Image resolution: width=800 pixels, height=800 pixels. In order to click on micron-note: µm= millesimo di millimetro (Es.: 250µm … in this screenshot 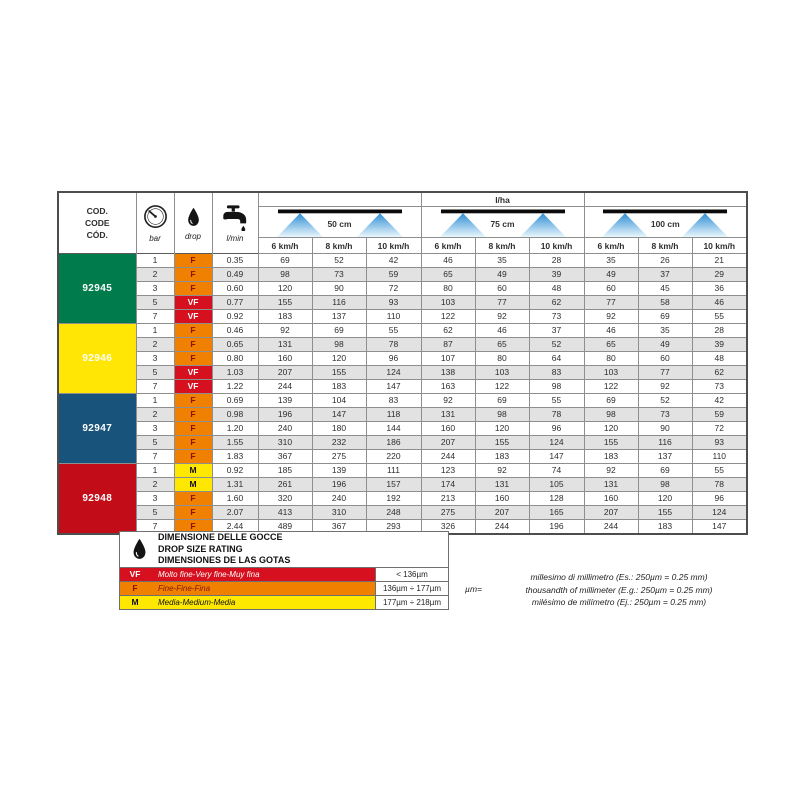, I will do `click(608, 590)`.